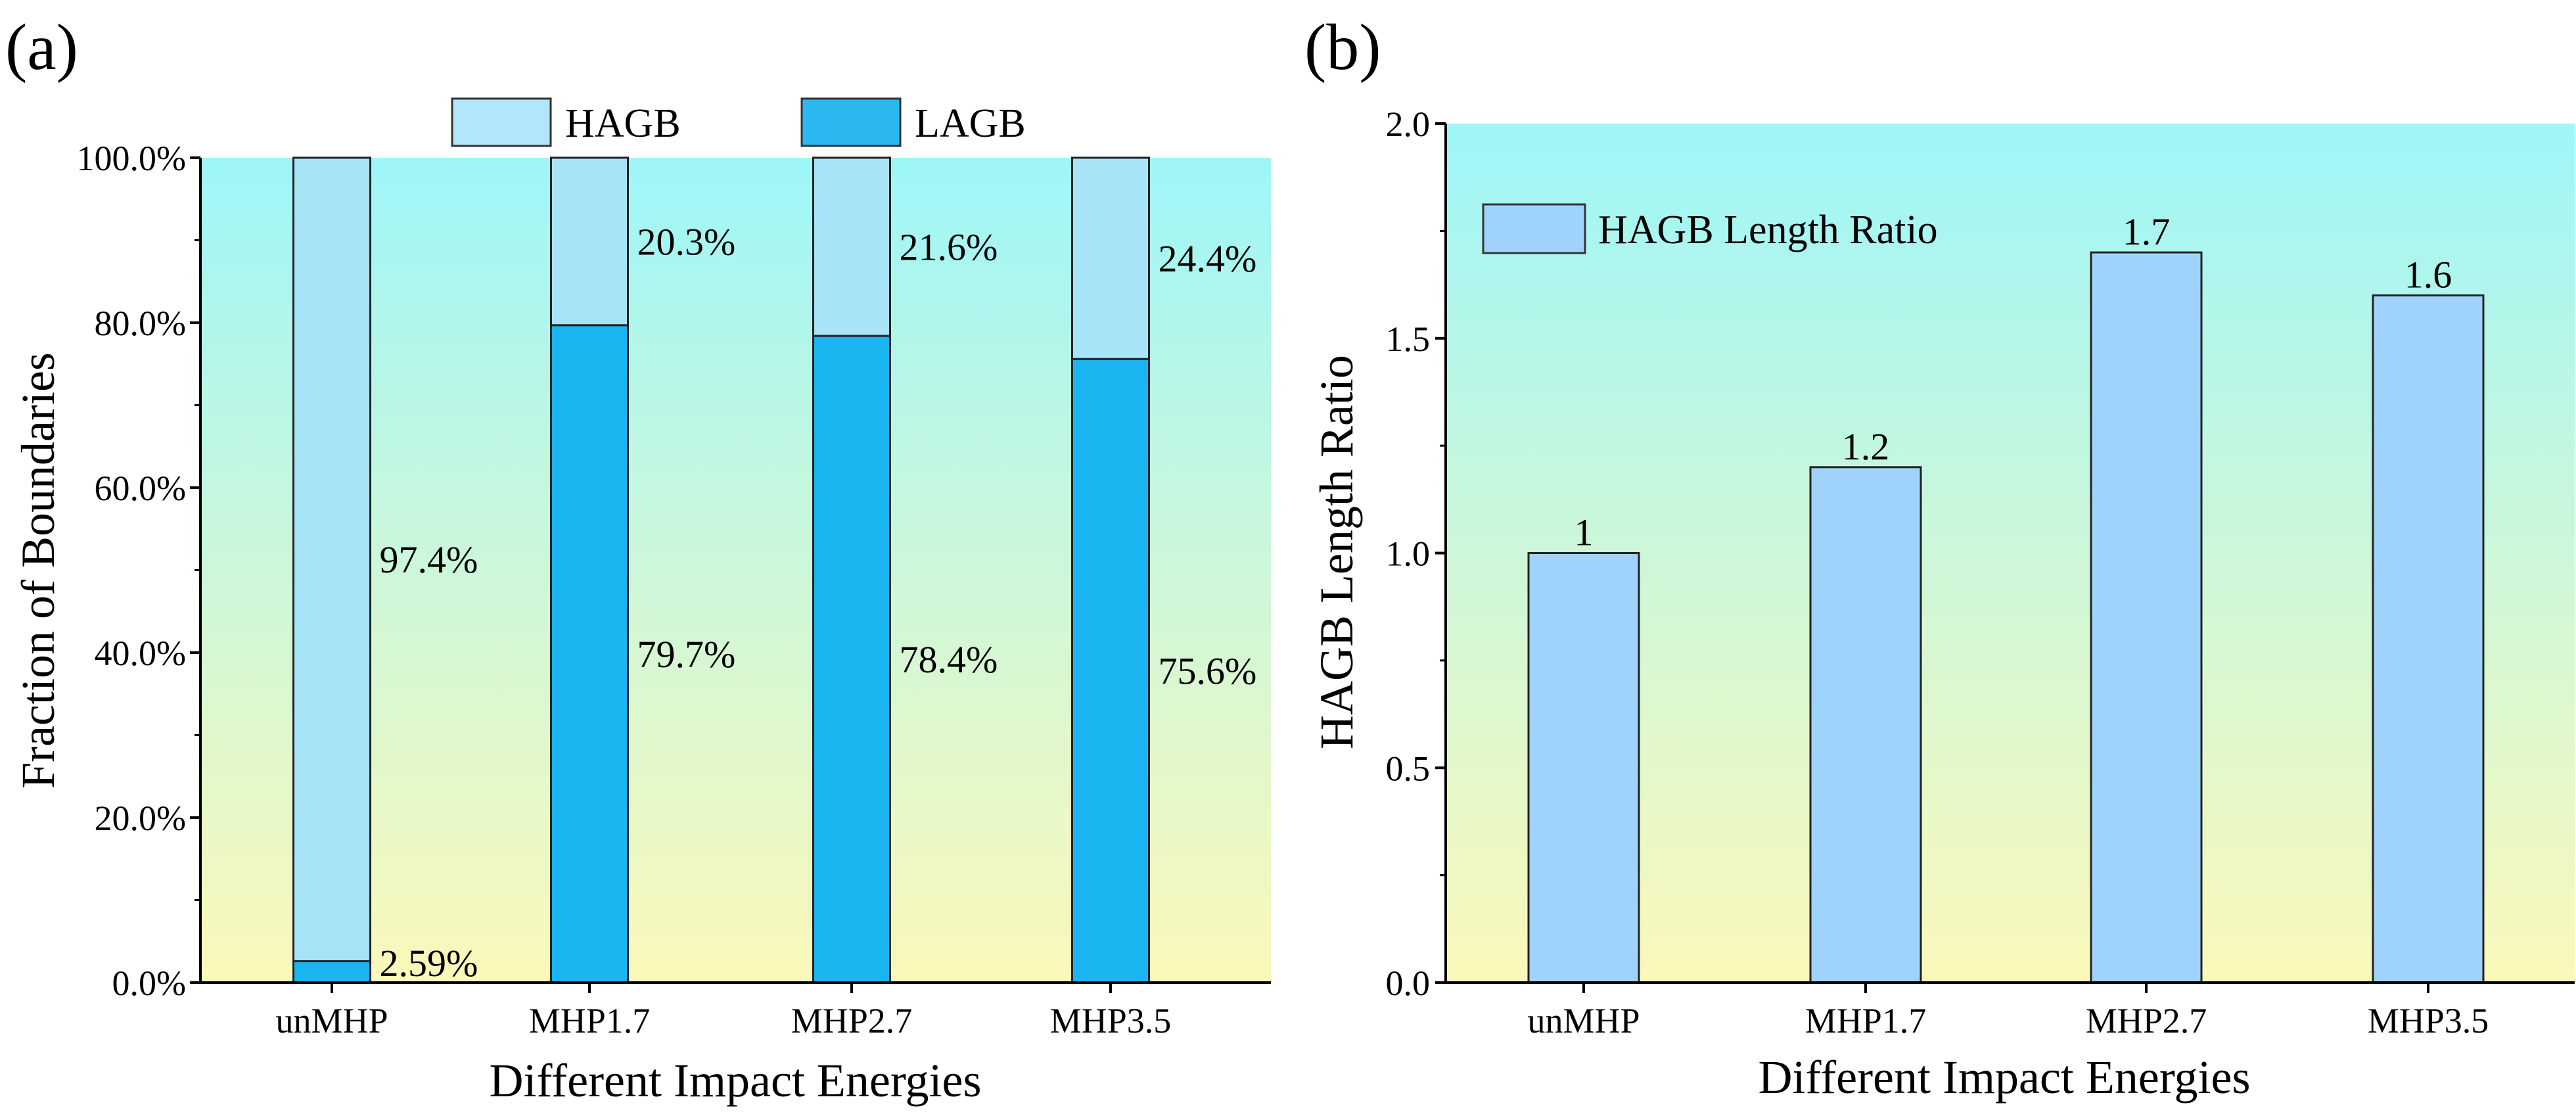 The height and width of the screenshot is (1118, 2576). I want to click on label-hagb-length-ratio-unmhp: 1, so click(1584, 532).